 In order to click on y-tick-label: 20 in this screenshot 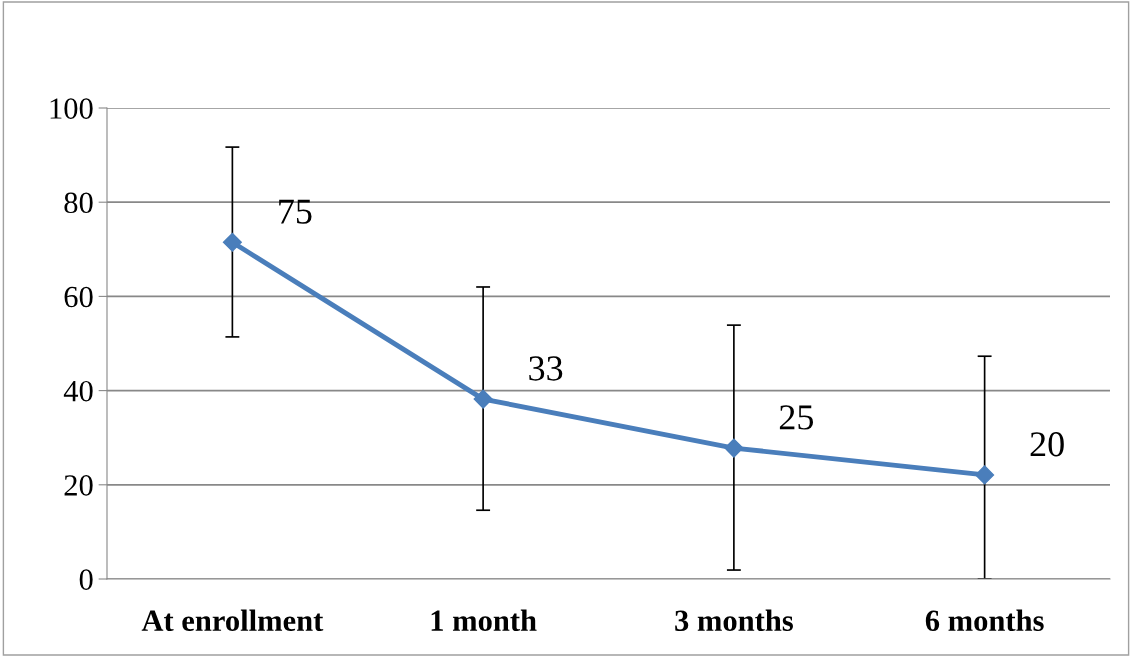, I will do `click(78, 485)`.